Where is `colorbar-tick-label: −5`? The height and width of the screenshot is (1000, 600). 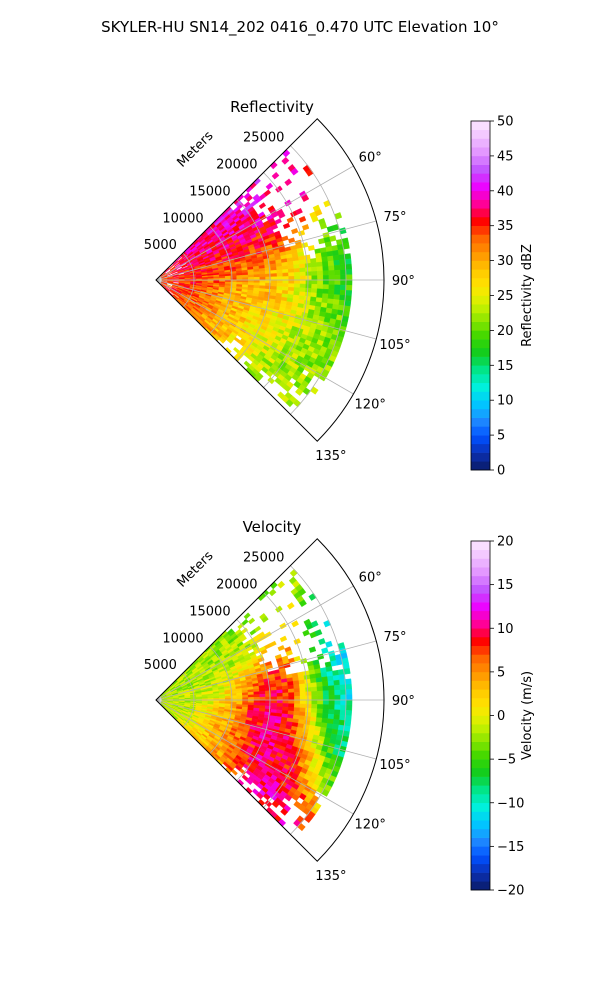
colorbar-tick-label: −5 is located at coordinates (506, 760).